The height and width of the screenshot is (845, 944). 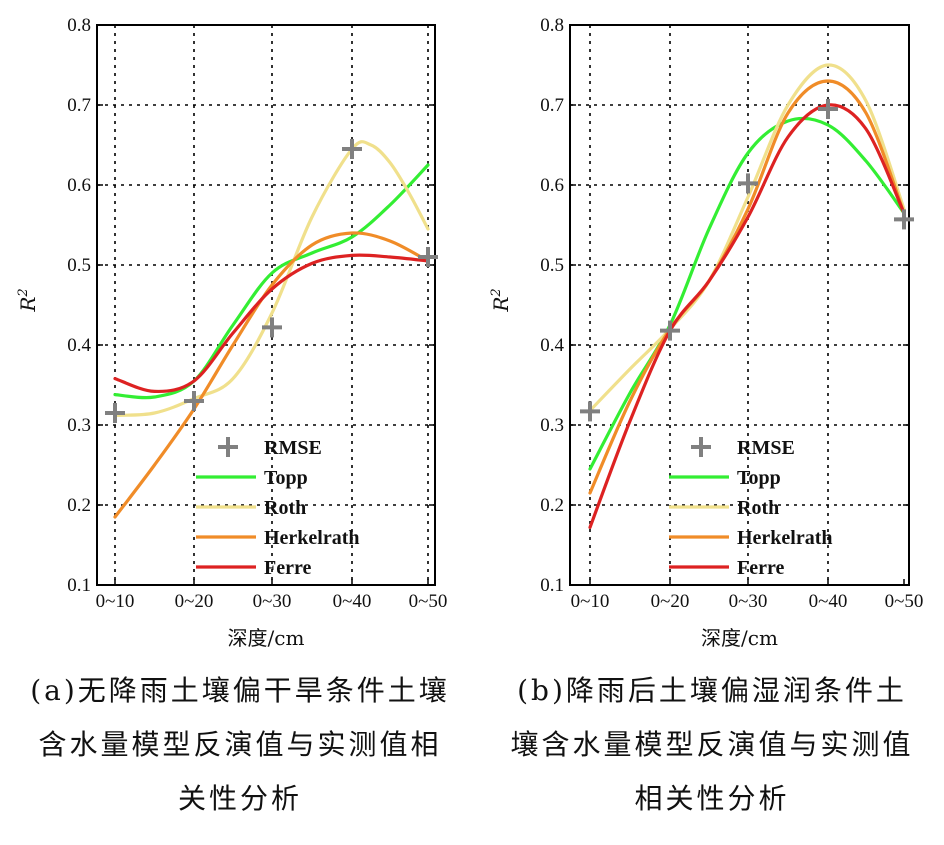 I want to click on series-line-ferre, so click(x=271, y=323).